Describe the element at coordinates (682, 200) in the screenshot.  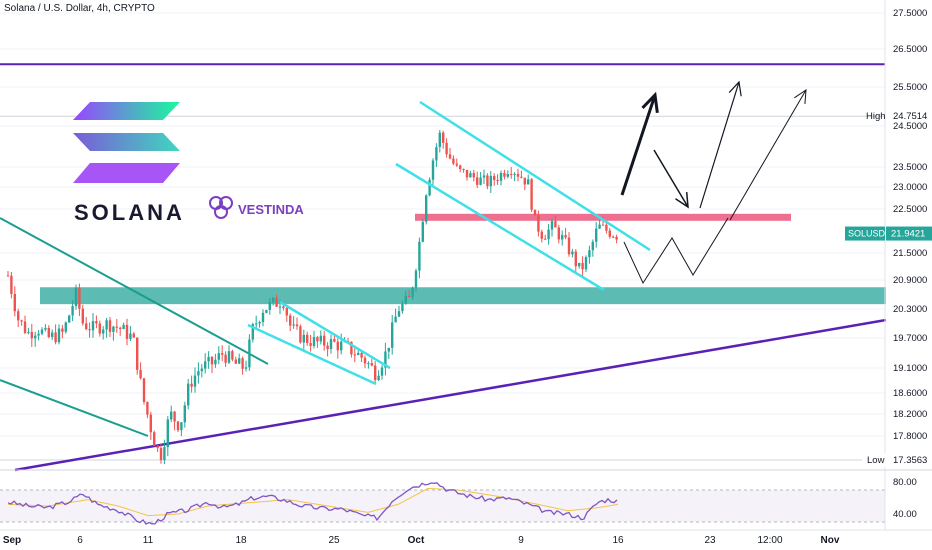
I see `pullback-arrow-head` at that location.